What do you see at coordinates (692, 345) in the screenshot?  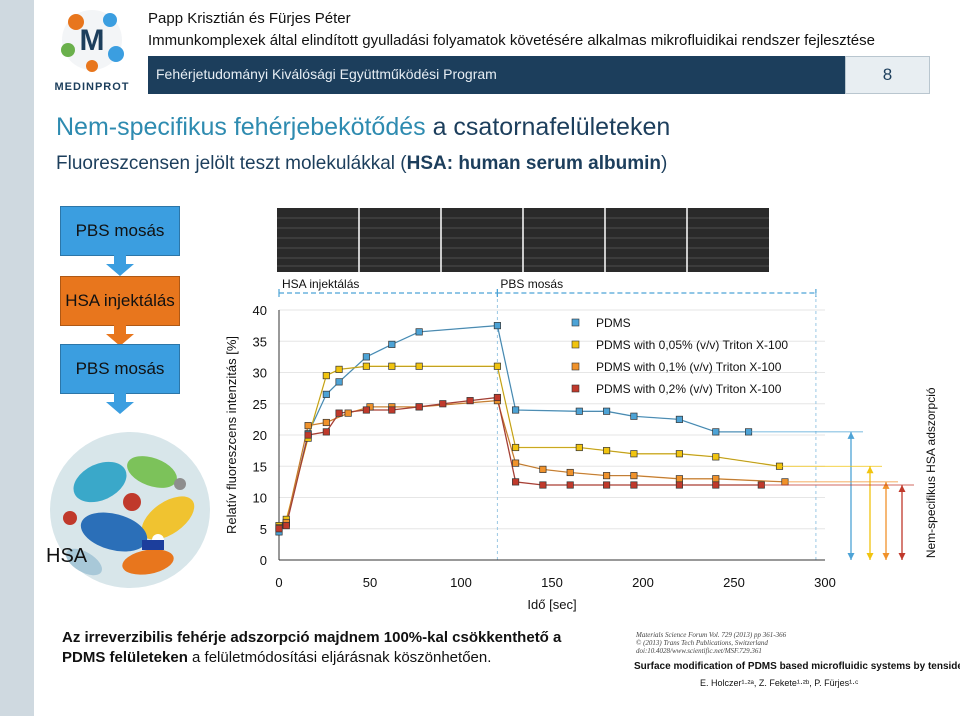 I see `legend-label: PDMS with 0,05% (v/v) Triton X-100` at bounding box center [692, 345].